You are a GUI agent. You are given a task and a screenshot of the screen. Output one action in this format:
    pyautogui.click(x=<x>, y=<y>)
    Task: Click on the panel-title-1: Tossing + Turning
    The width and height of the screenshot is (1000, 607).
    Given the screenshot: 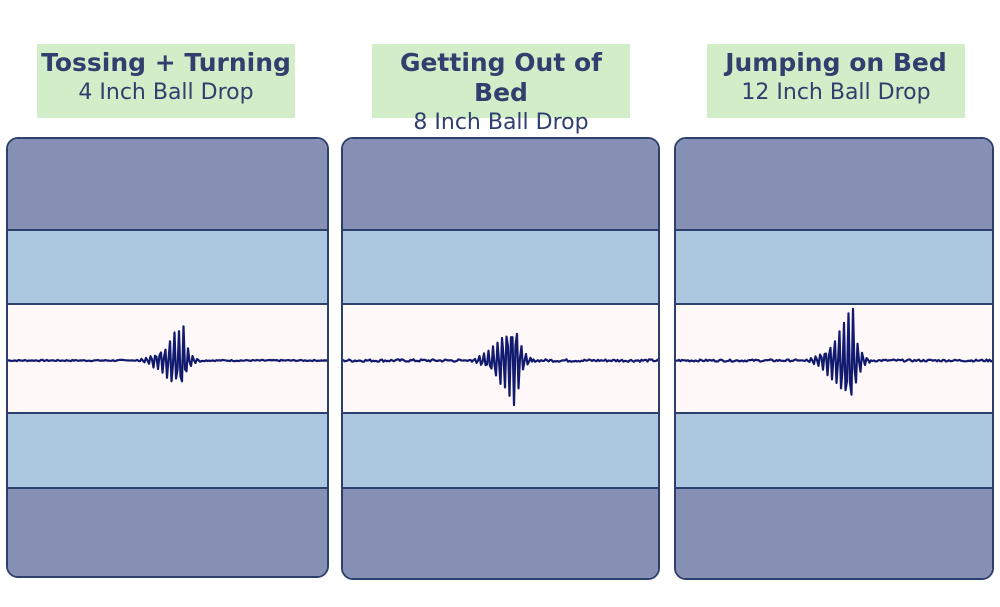 What is the action you would take?
    pyautogui.click(x=166, y=62)
    